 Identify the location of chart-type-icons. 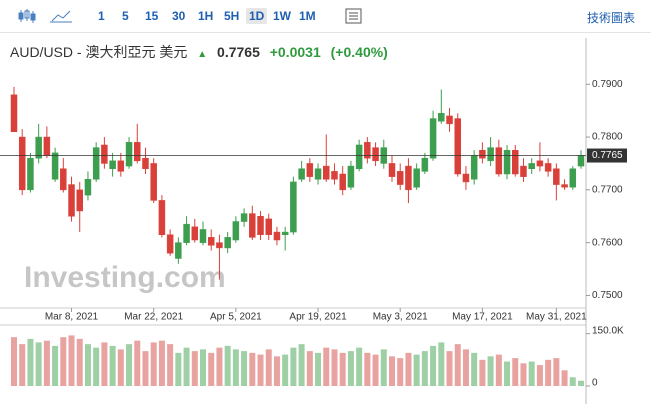
(48, 16).